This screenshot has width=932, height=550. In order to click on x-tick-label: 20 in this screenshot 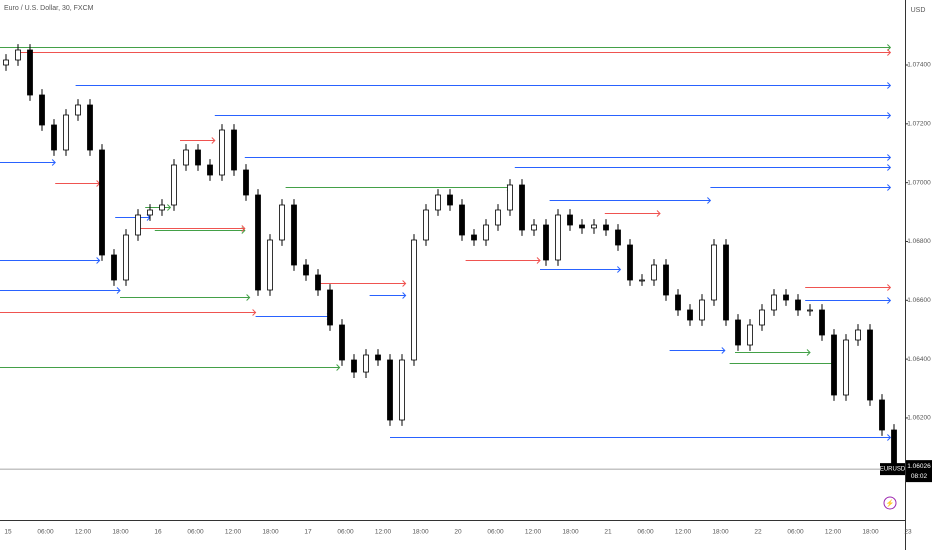, I will do `click(458, 532)`.